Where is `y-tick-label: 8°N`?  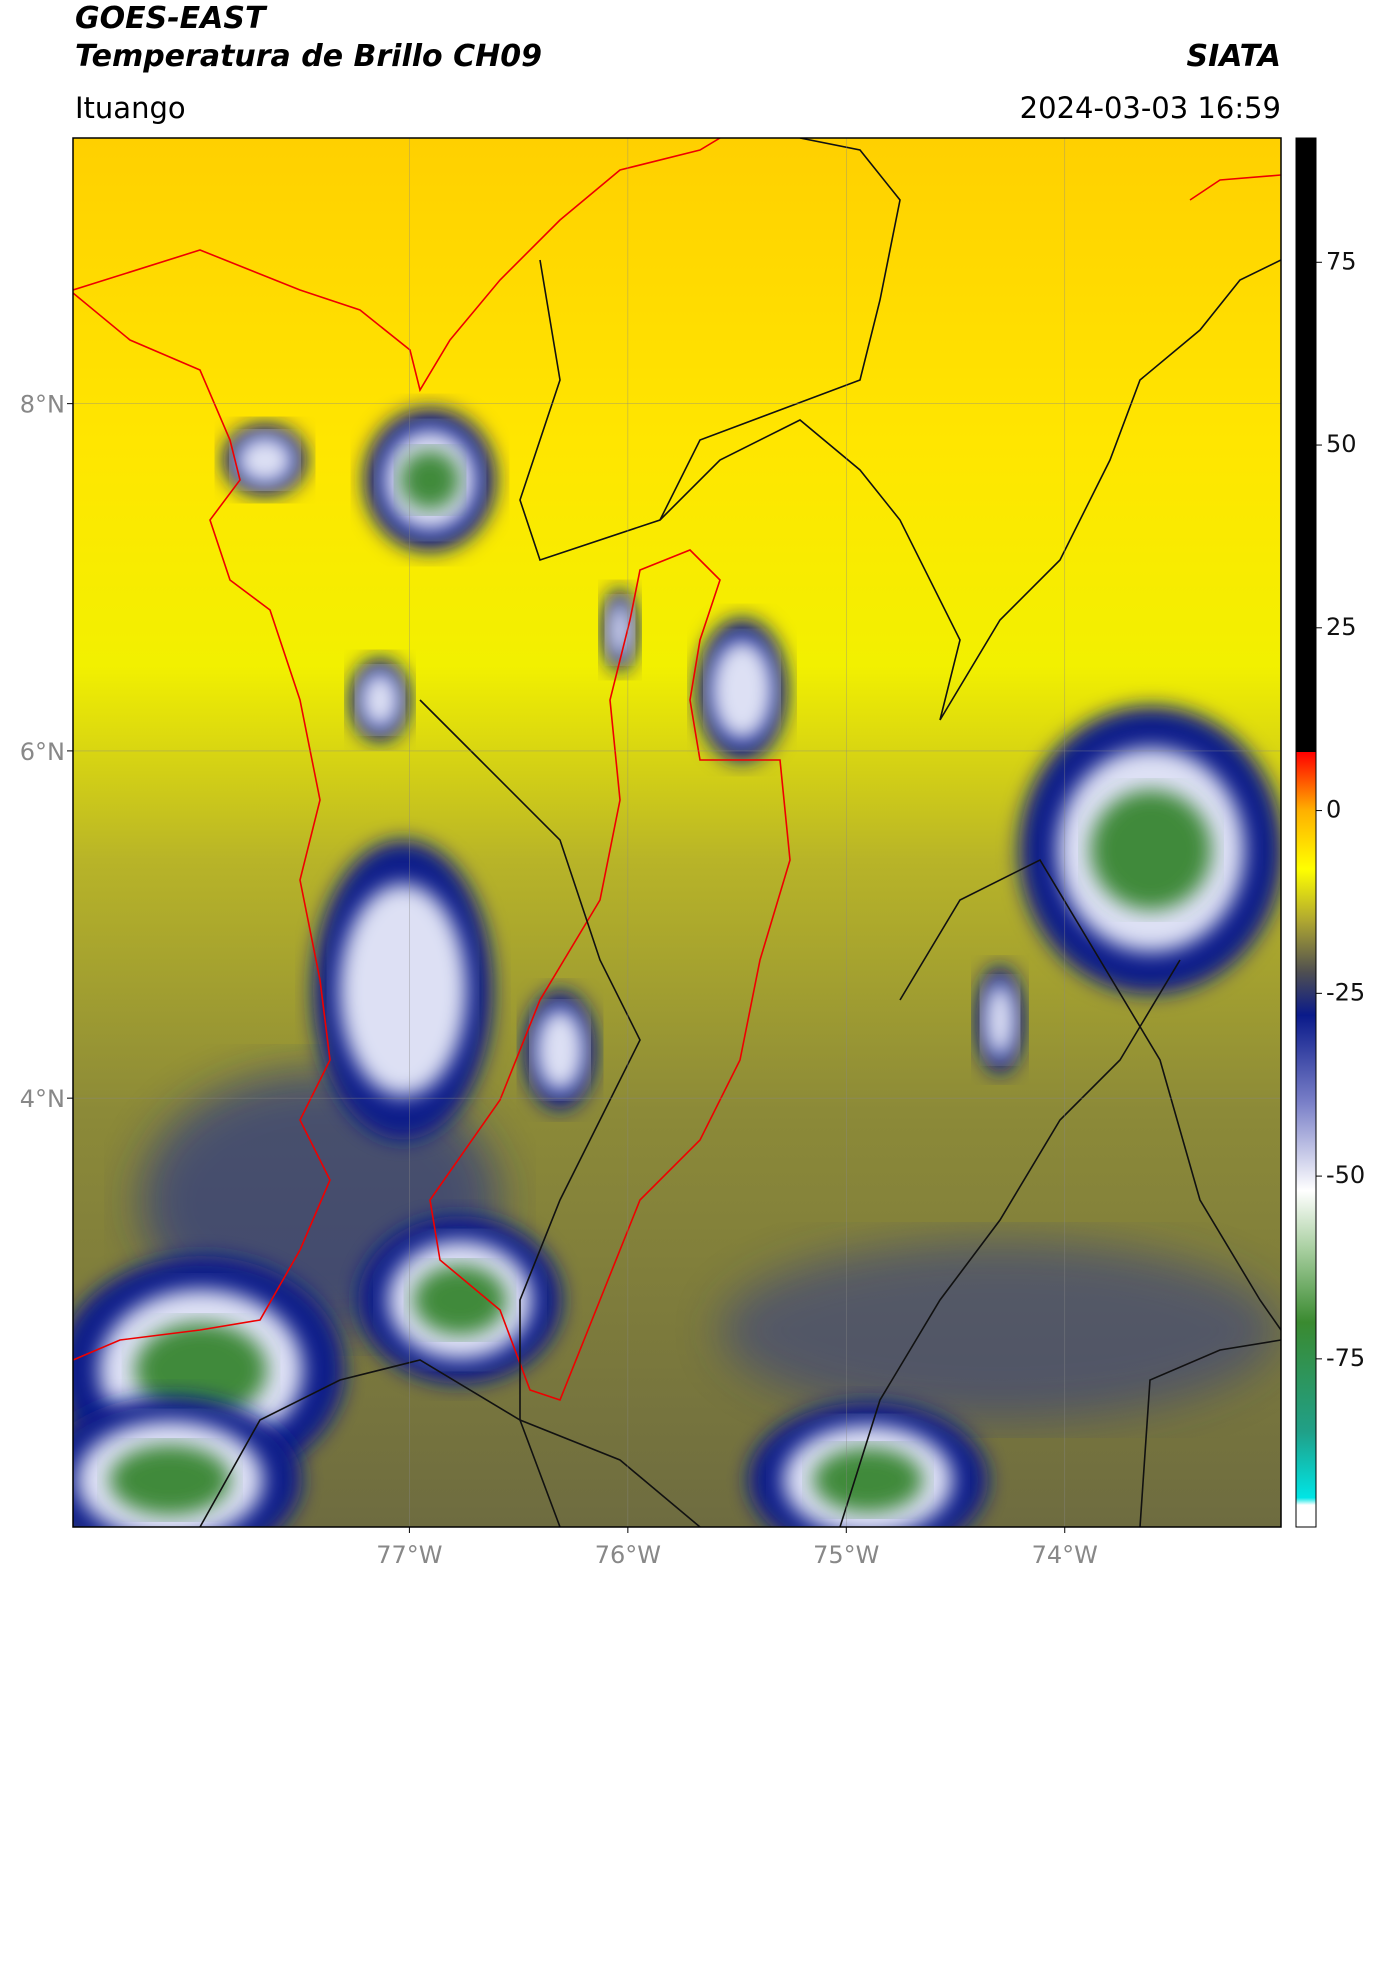
y-tick-label: 8°N is located at coordinates (42, 405).